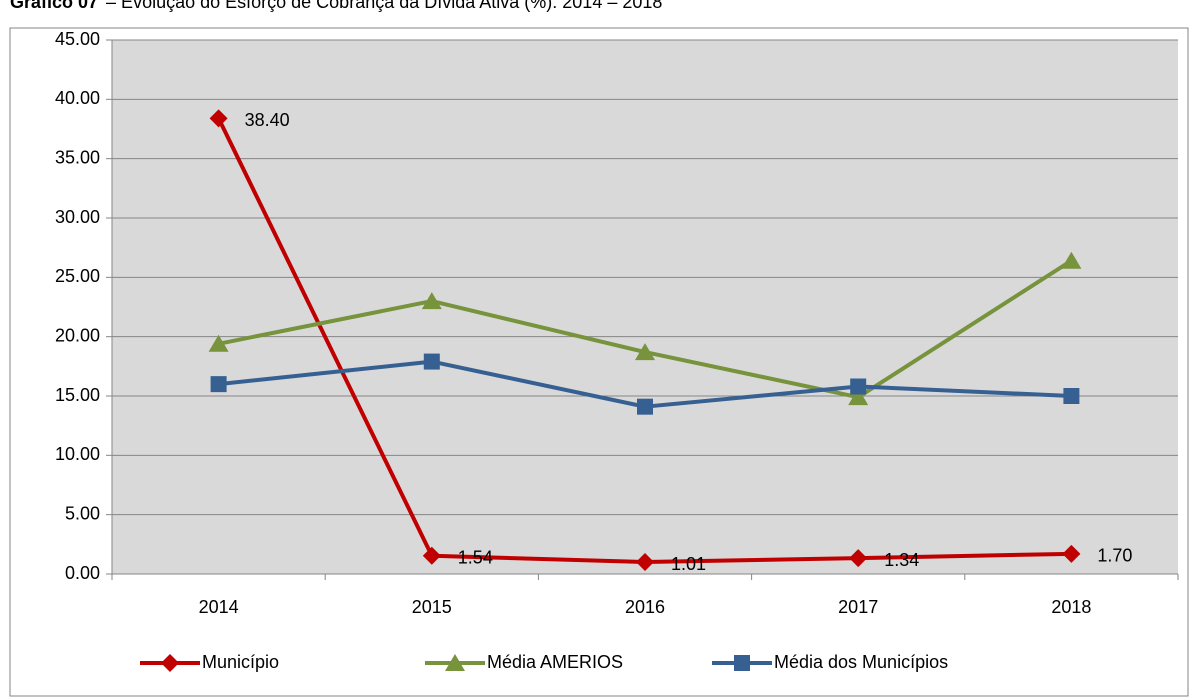 The height and width of the screenshot is (697, 1197). What do you see at coordinates (432, 607) in the screenshot?
I see `x-tick-label: 2015` at bounding box center [432, 607].